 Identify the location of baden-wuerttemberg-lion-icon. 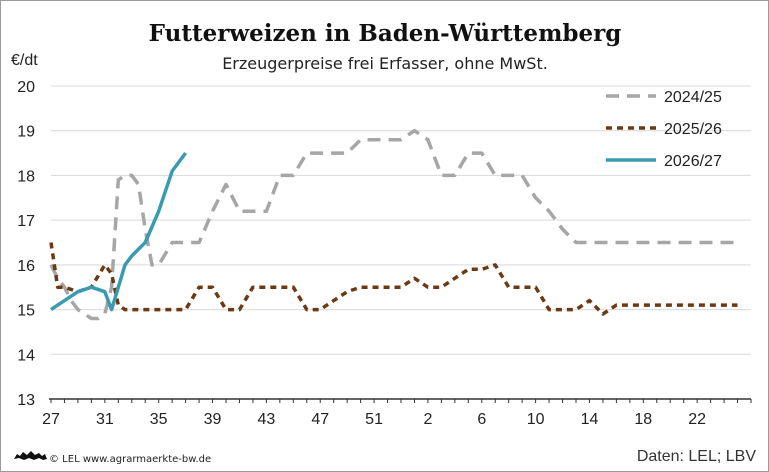
(30, 455).